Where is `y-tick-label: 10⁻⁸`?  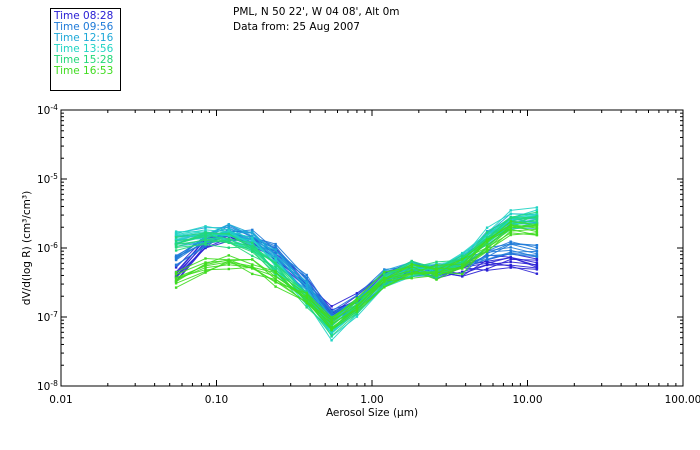
y-tick-label: 10⁻⁸ is located at coordinates (47, 386).